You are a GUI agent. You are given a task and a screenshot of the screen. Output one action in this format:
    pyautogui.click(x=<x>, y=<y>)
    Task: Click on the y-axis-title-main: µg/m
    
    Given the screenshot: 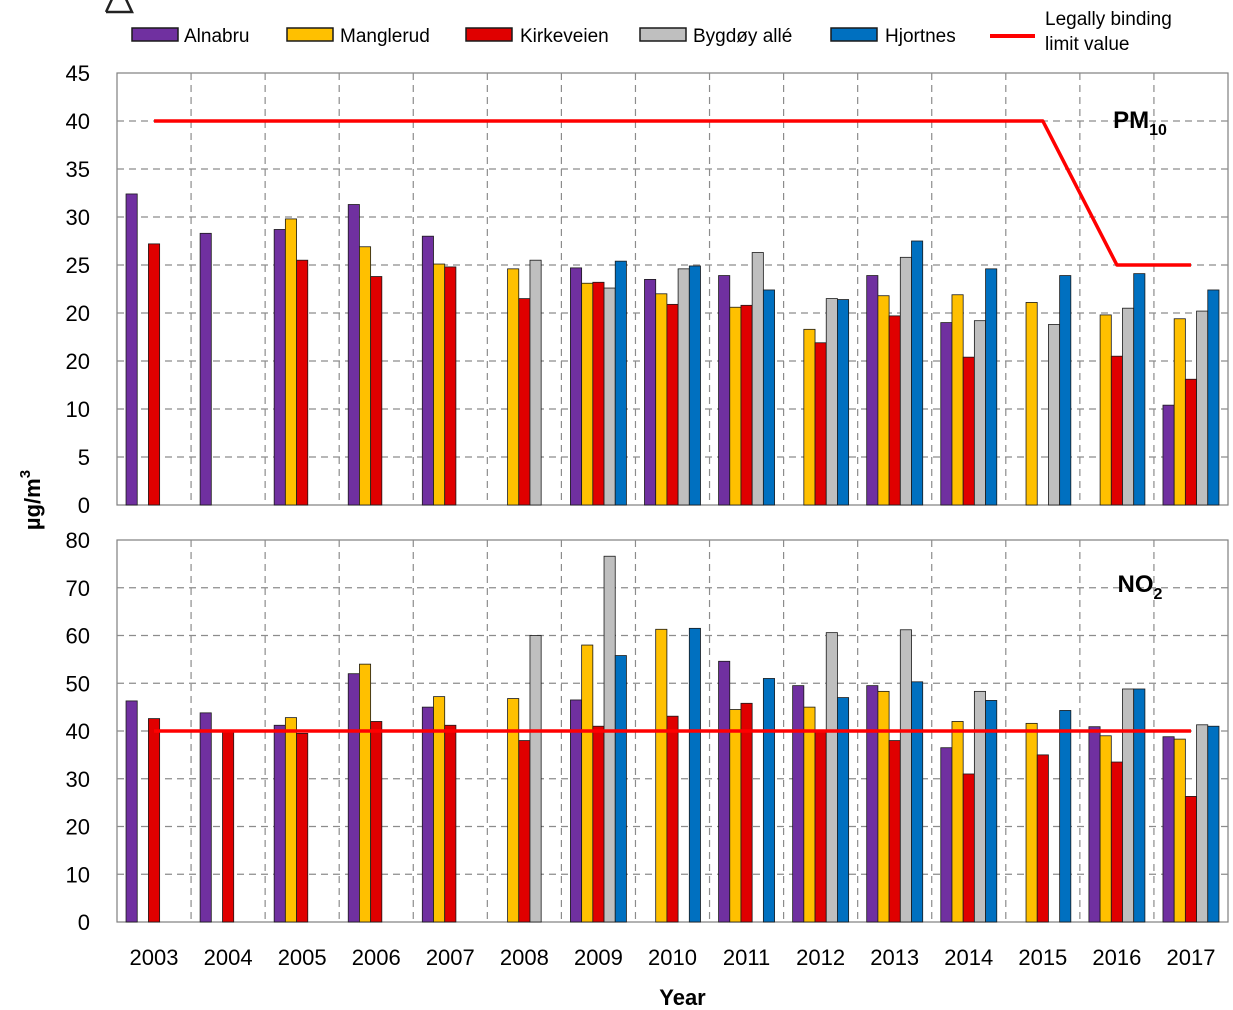 What is the action you would take?
    pyautogui.click(x=32, y=504)
    